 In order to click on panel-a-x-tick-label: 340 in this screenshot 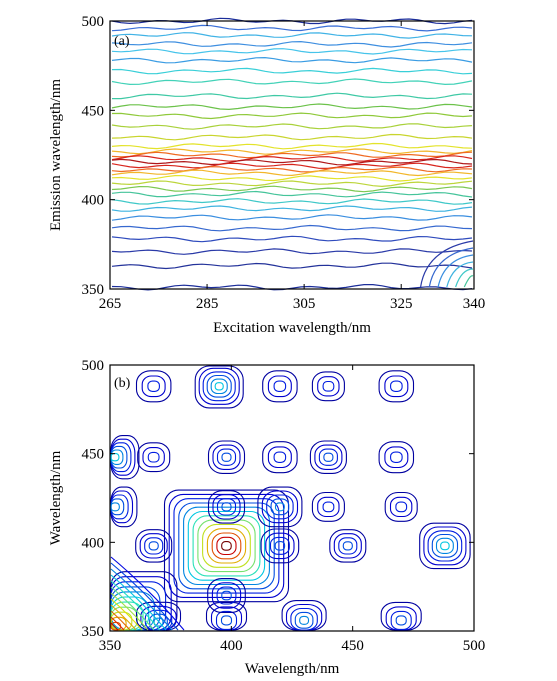, I will do `click(474, 304)`.